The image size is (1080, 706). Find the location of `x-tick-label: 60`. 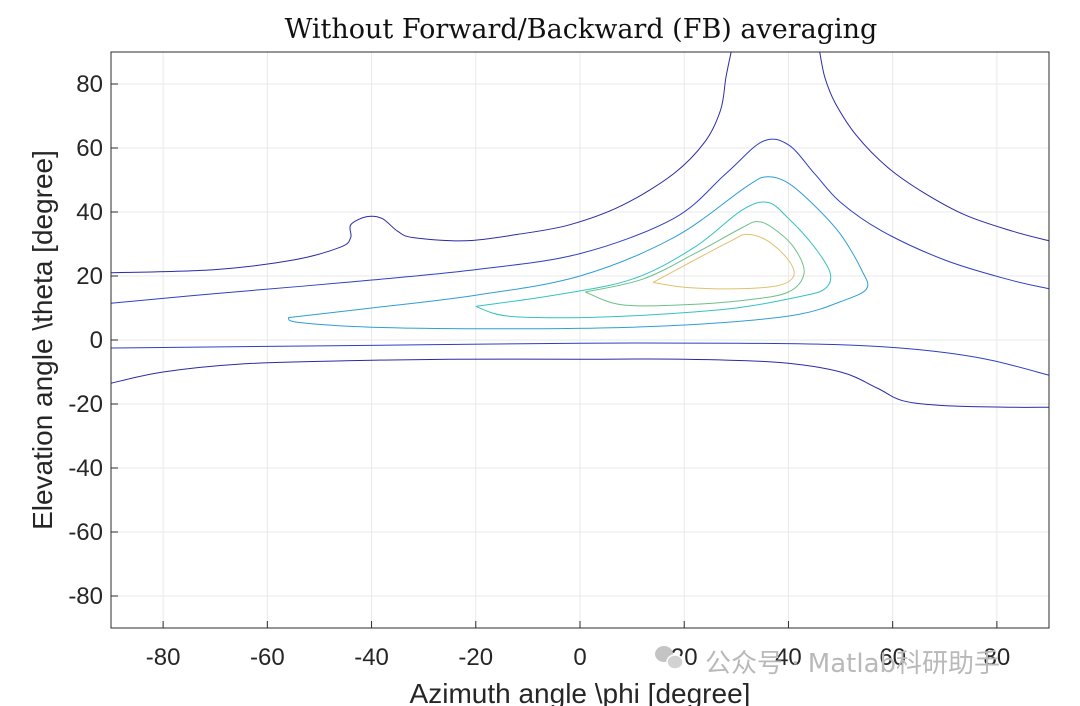

x-tick-label: 60 is located at coordinates (892, 657).